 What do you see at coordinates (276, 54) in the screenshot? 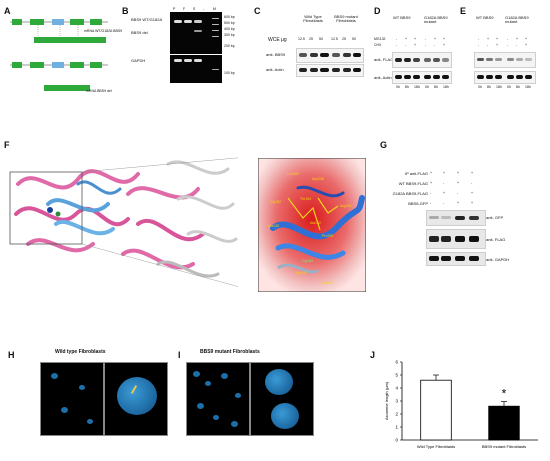
I see `row-label-bbs9: anti- BBS9` at bounding box center [276, 54].